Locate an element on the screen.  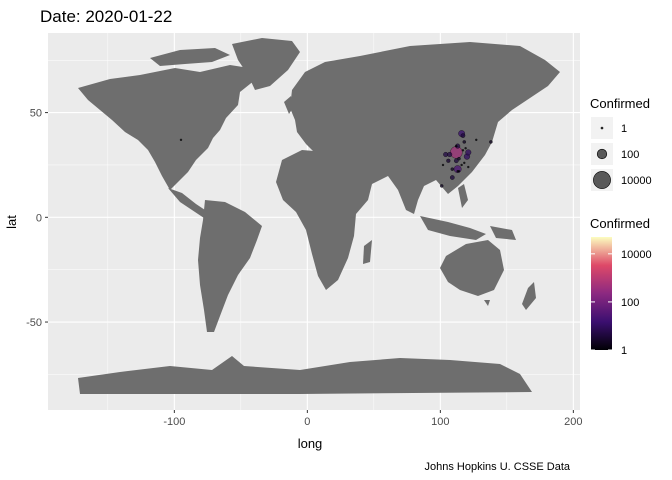
y-axis-title: lat is located at coordinates (11, 222).